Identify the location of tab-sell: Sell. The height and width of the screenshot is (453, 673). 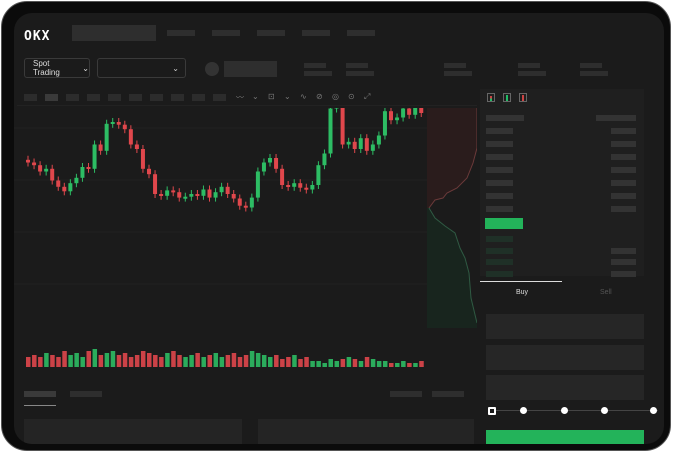
(606, 292).